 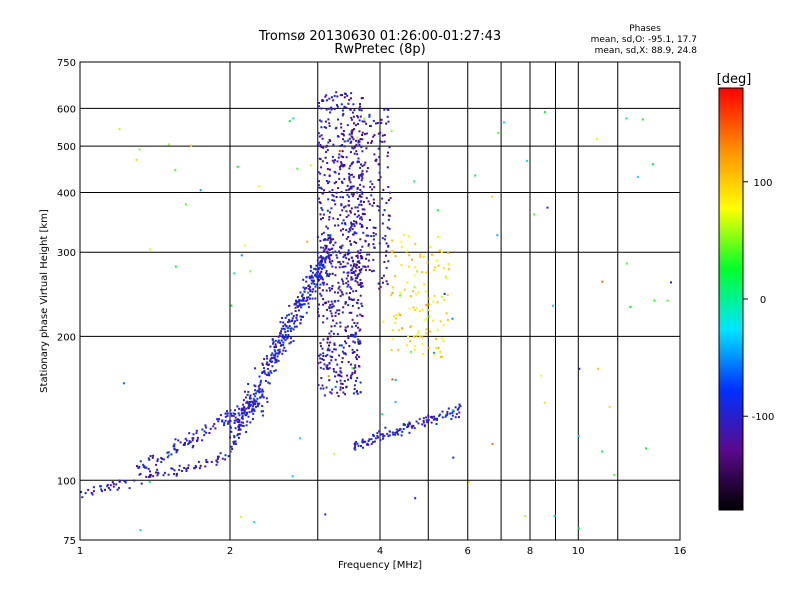 I want to click on colorbar-tick-label: 100, so click(x=762, y=183).